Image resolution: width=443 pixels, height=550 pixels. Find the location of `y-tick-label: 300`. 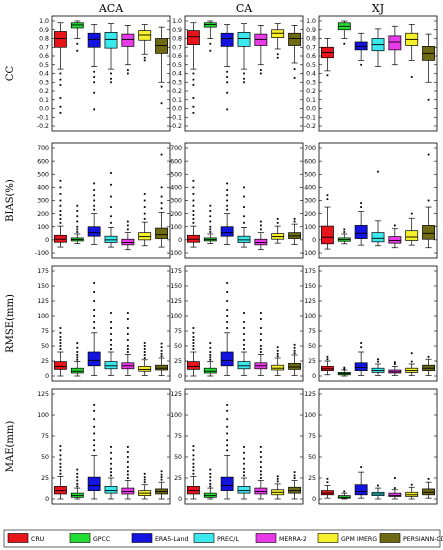

y-tick-label: 300 is located at coordinates (176, 201).